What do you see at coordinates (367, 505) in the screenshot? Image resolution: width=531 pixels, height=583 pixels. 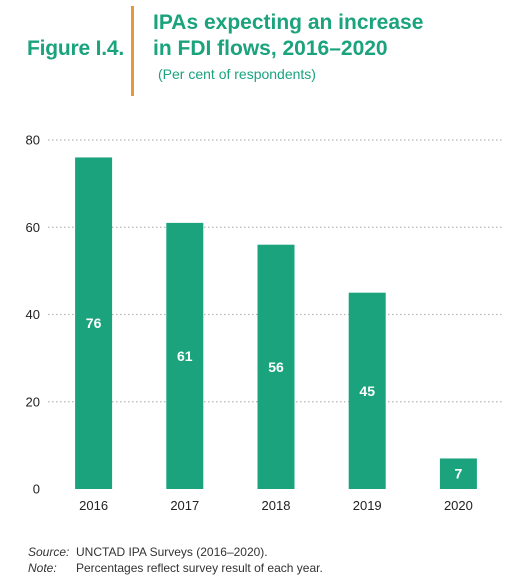 I see `x-tick-label-2019: 2019` at bounding box center [367, 505].